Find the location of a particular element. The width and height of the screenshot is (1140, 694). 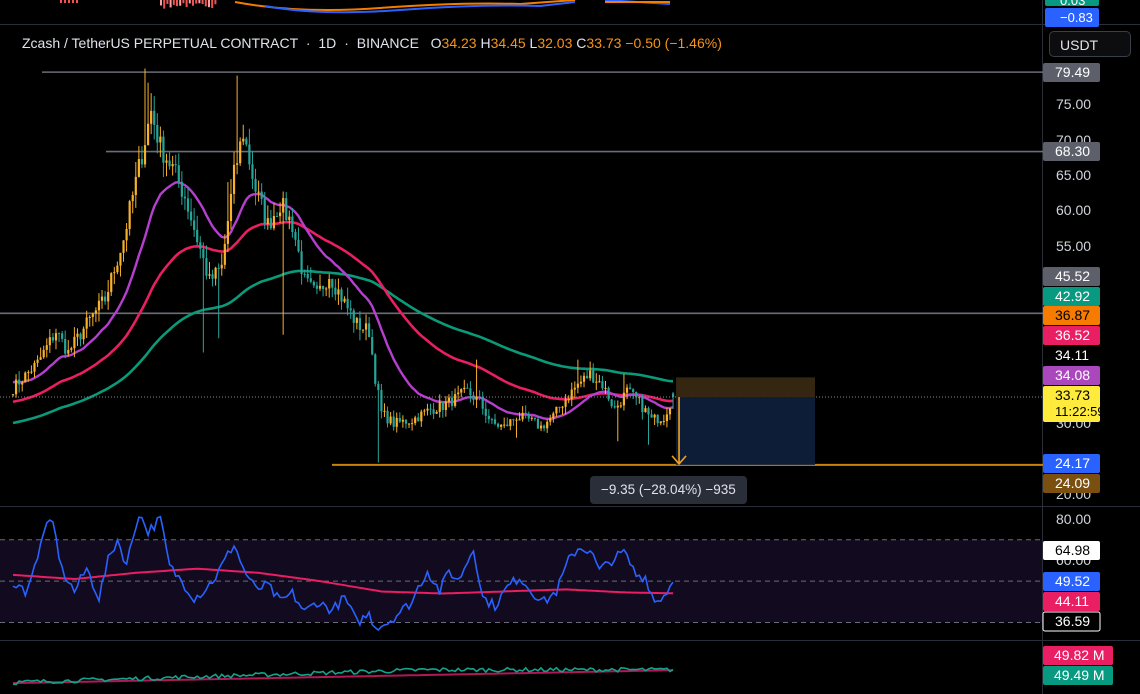

rsi-badge-text: 44.11 is located at coordinates (1072, 601).